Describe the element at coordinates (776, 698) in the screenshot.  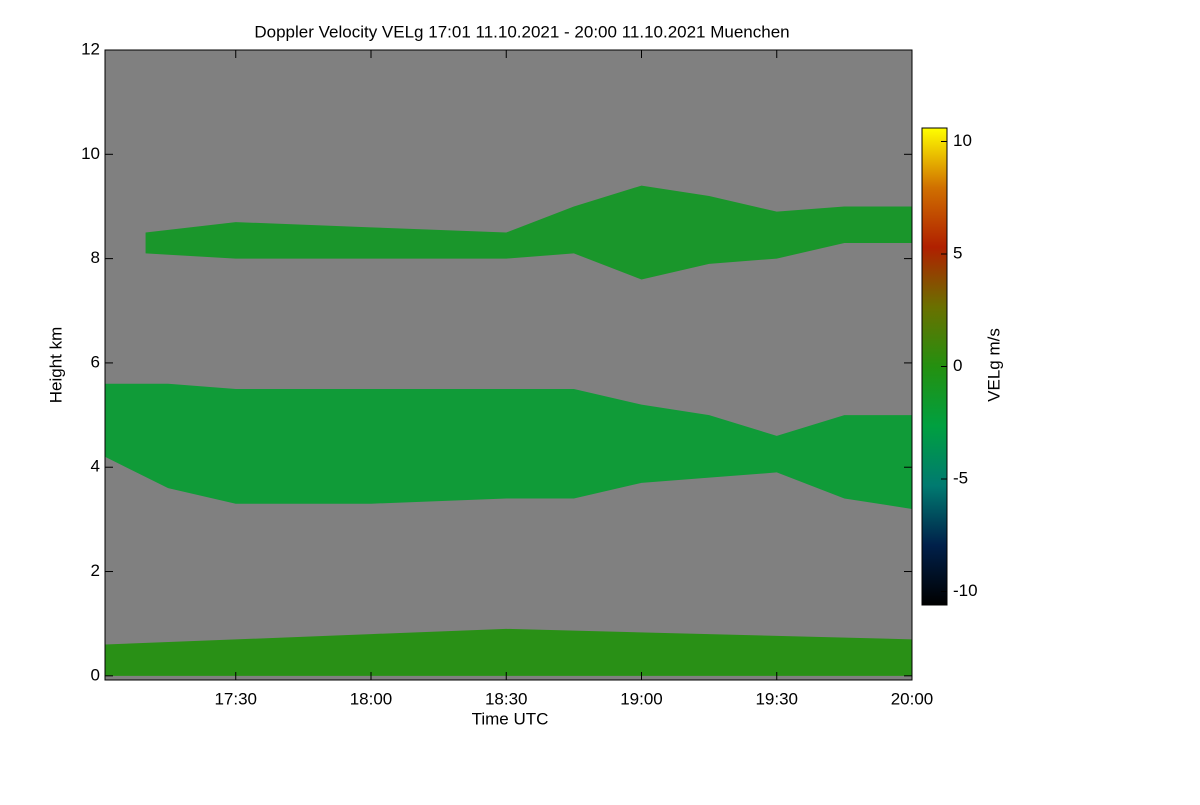
I see `x-tick-label: 19:30` at that location.